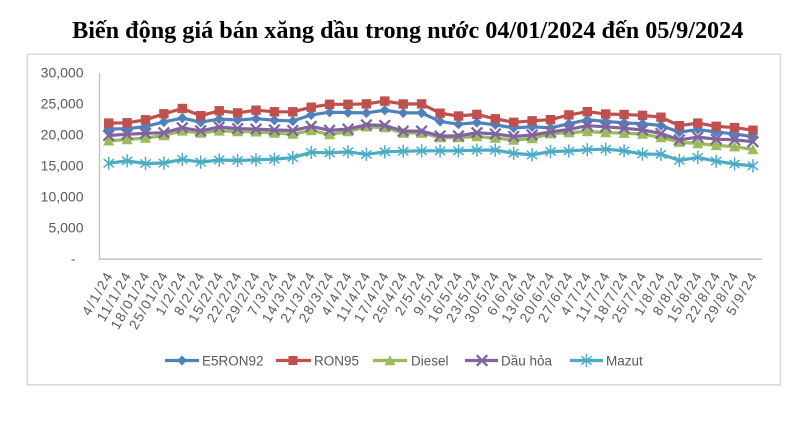 The image size is (809, 427). What do you see at coordinates (62, 134) in the screenshot?
I see `svg-text: 20,000` at bounding box center [62, 134].